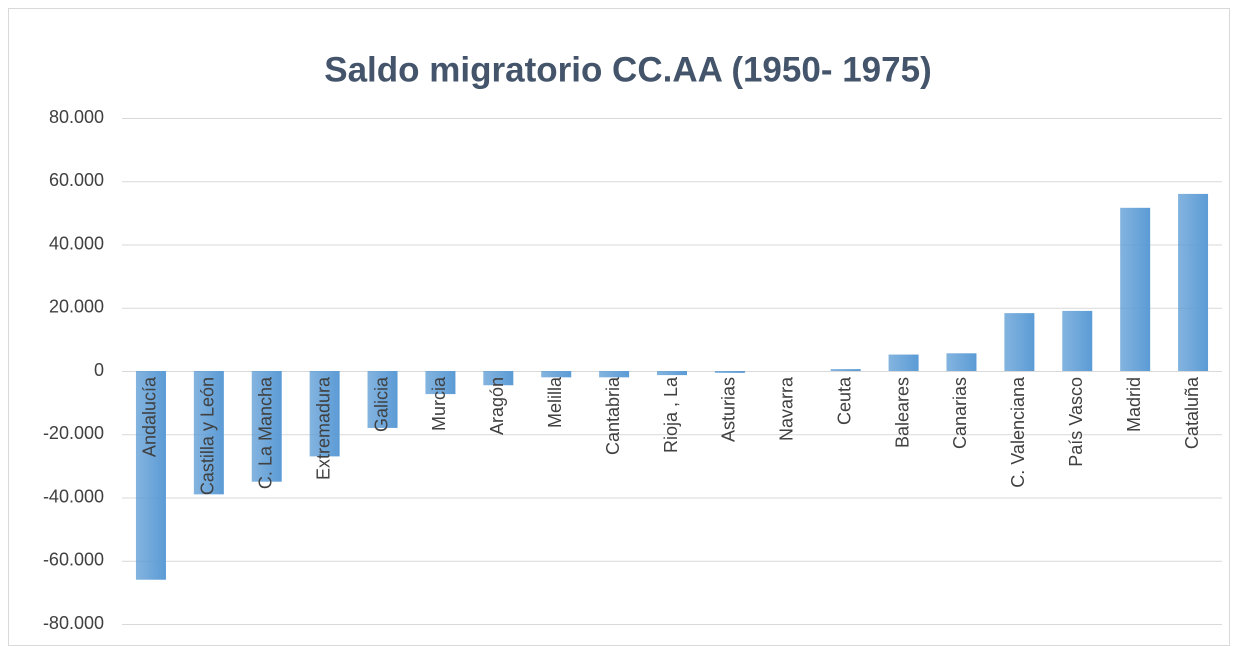  What do you see at coordinates (555, 402) in the screenshot?
I see `x-tick-label: Melilla` at bounding box center [555, 402].